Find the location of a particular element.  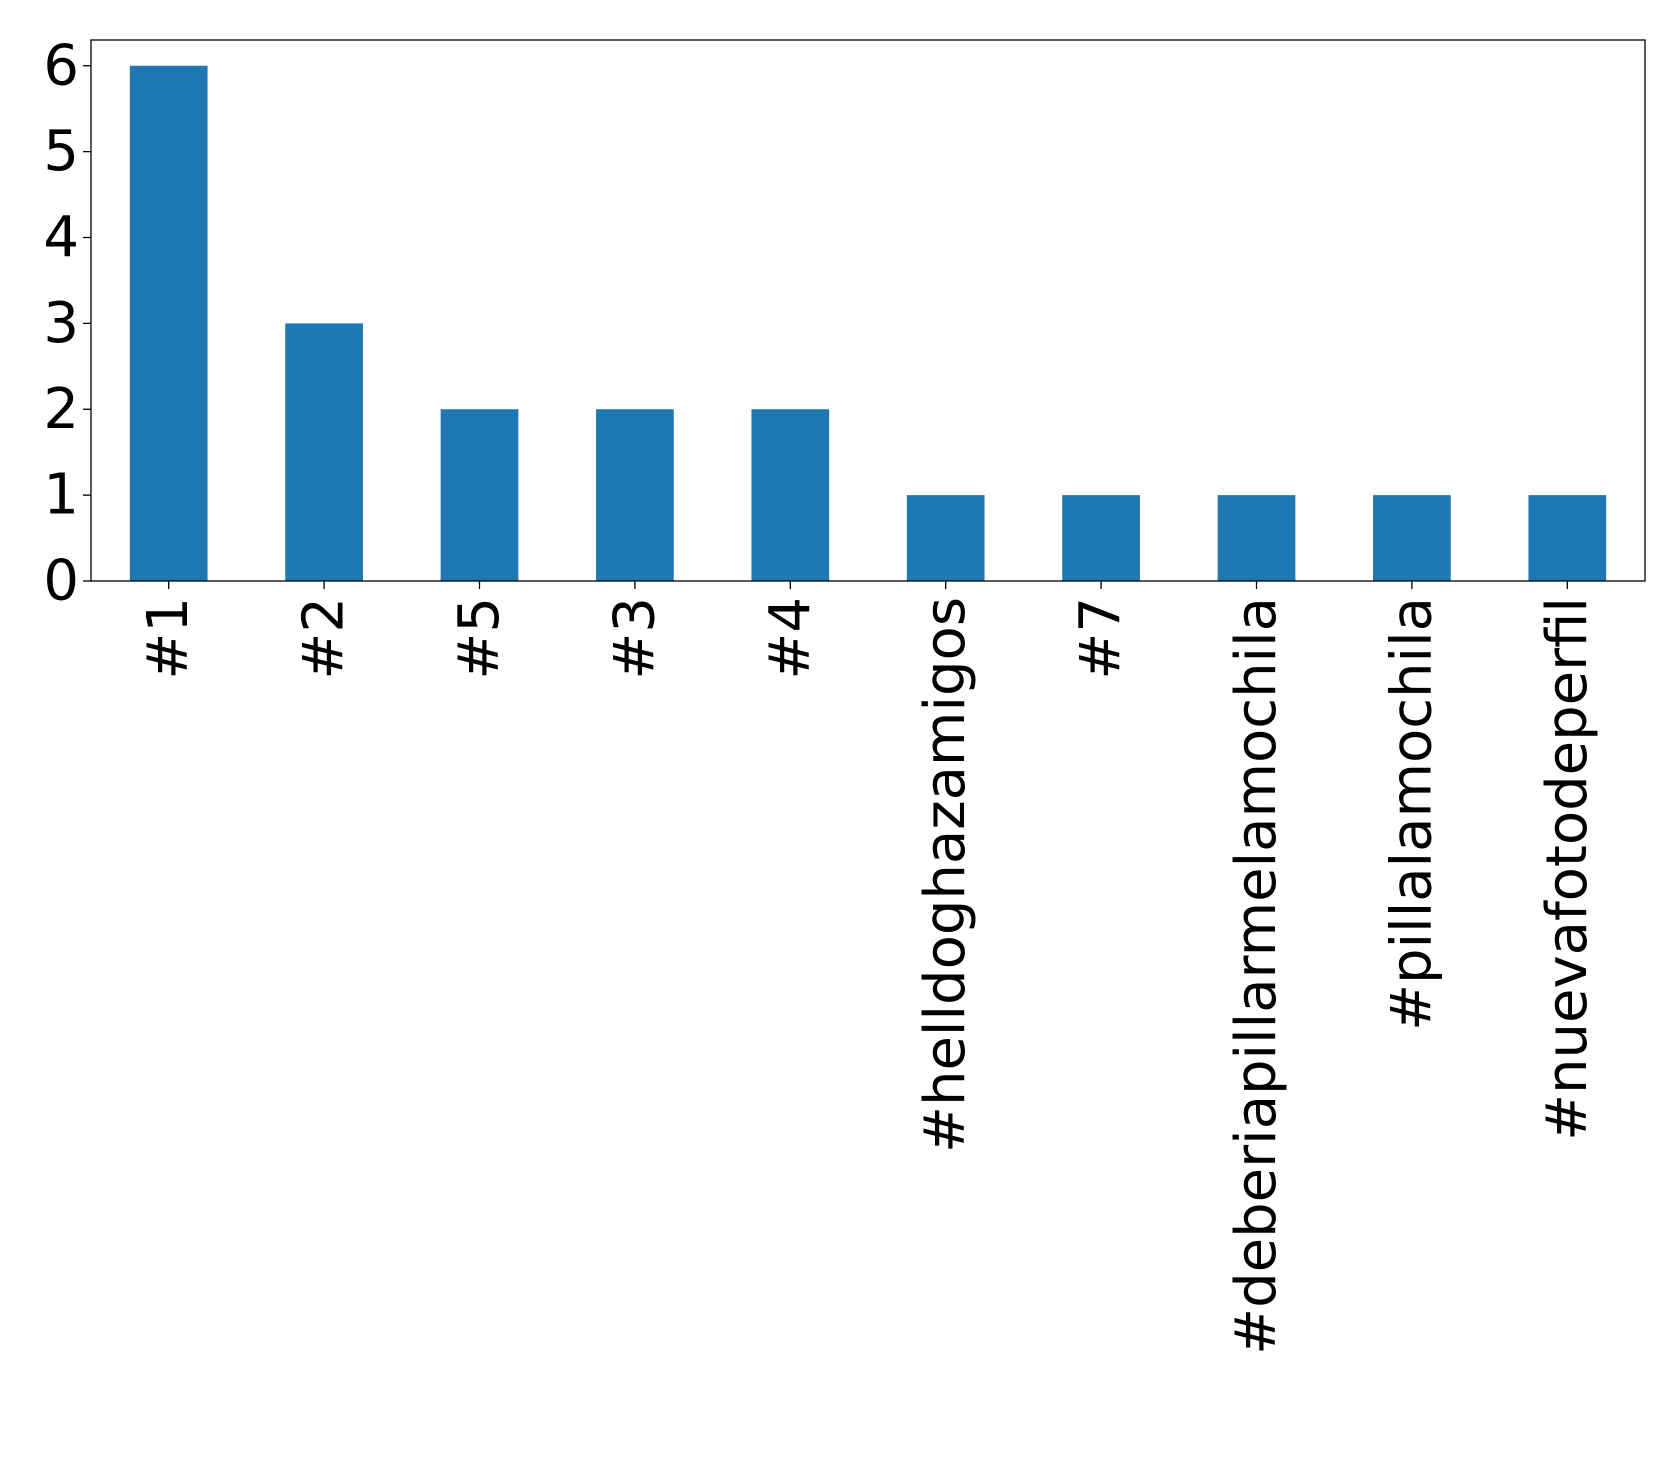

y-tick-label: 1 is located at coordinates (61, 495).